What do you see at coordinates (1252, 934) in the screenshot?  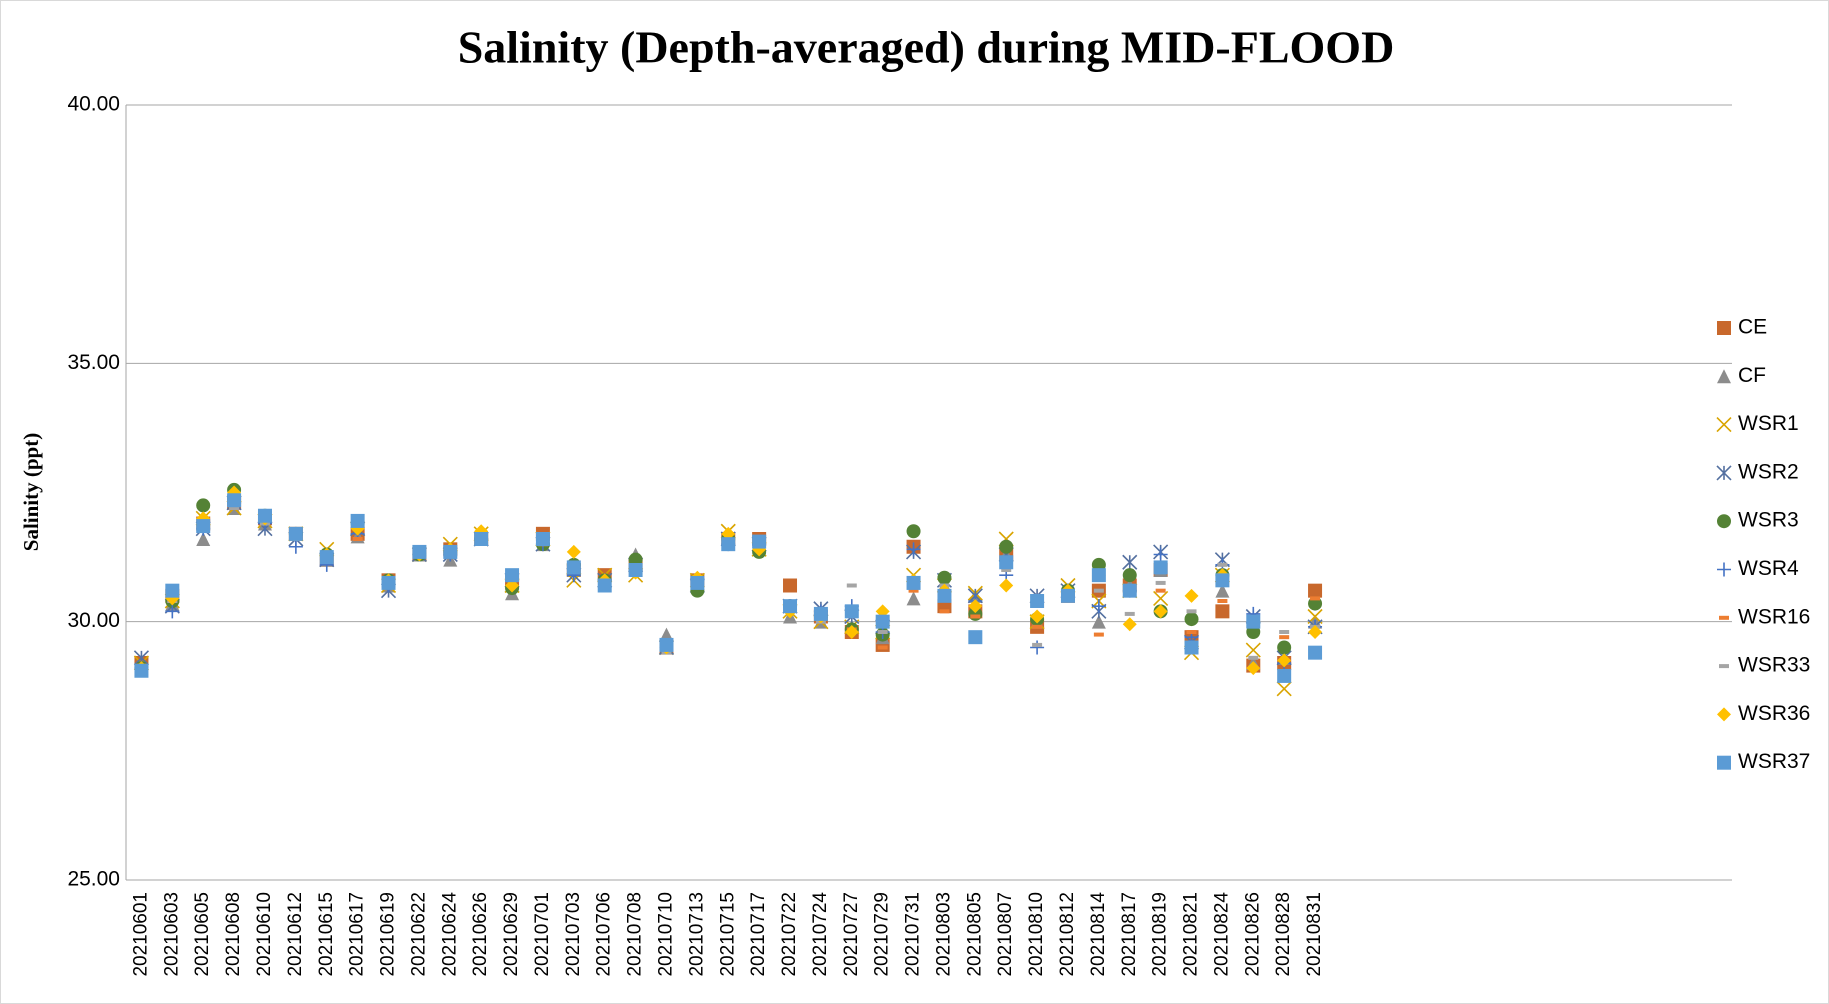 I see `x-tick-label: 20210826` at bounding box center [1252, 934].